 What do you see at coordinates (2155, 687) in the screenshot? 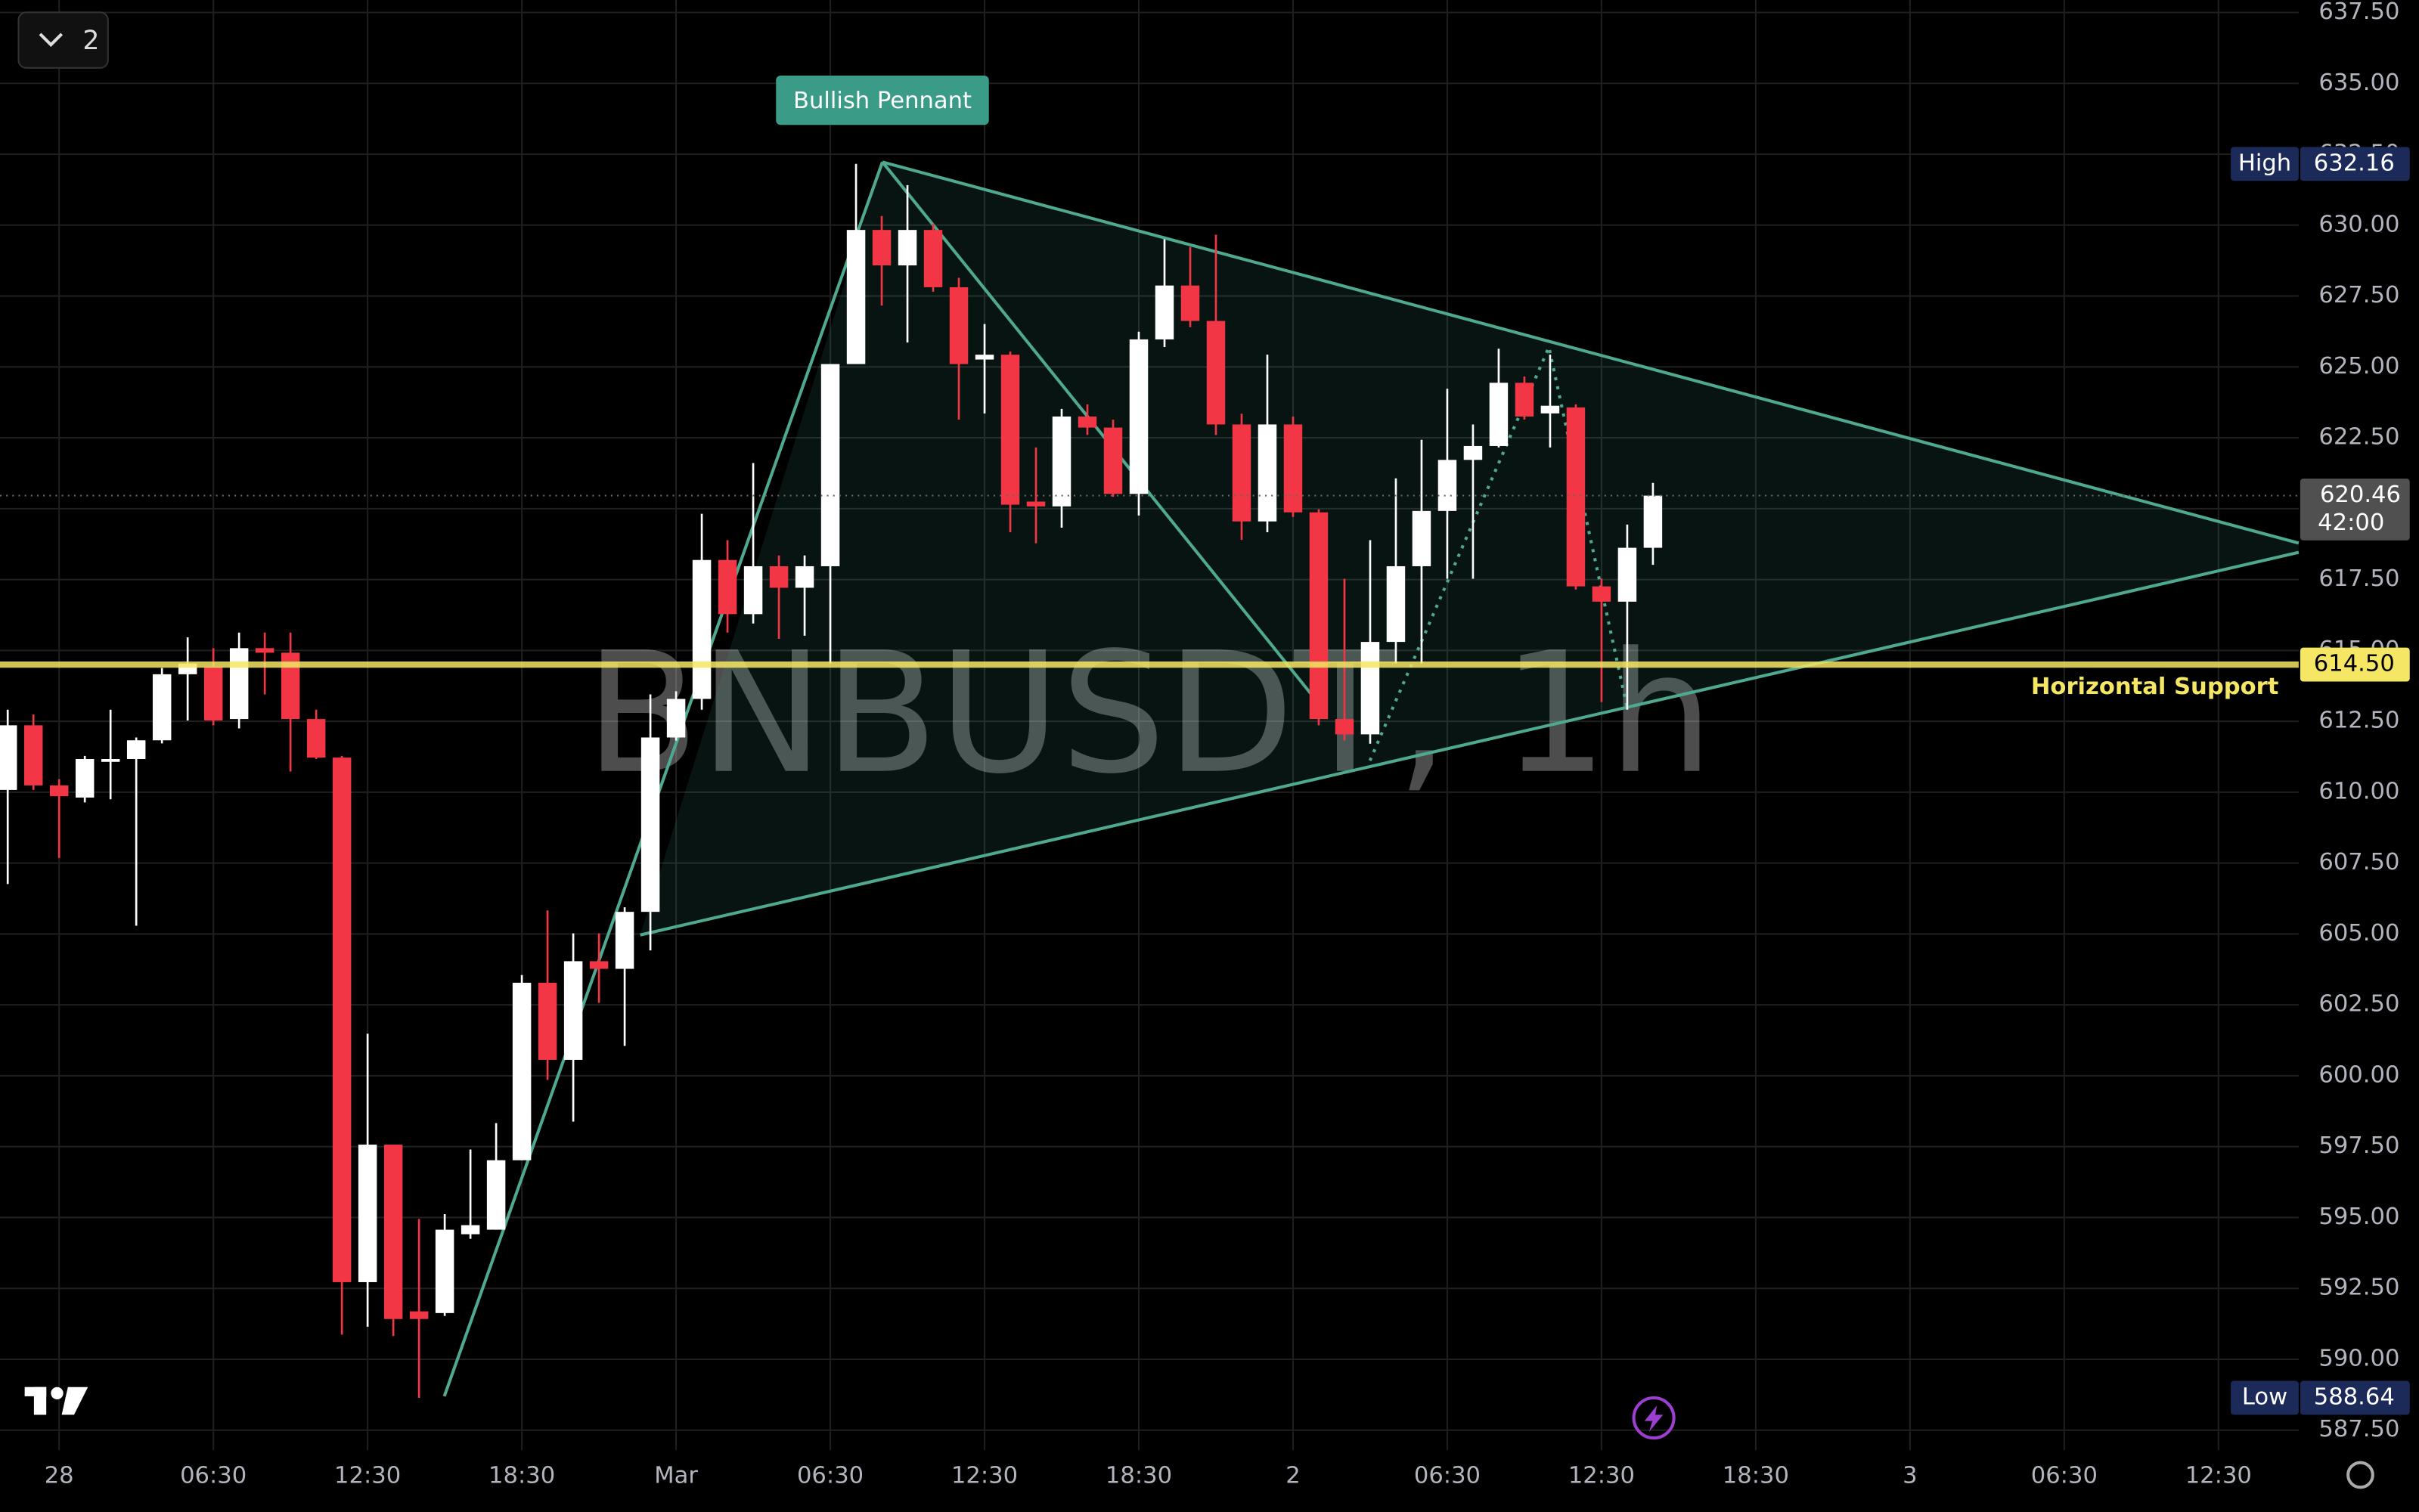
I see `support-name: Horizontal Support` at bounding box center [2155, 687].